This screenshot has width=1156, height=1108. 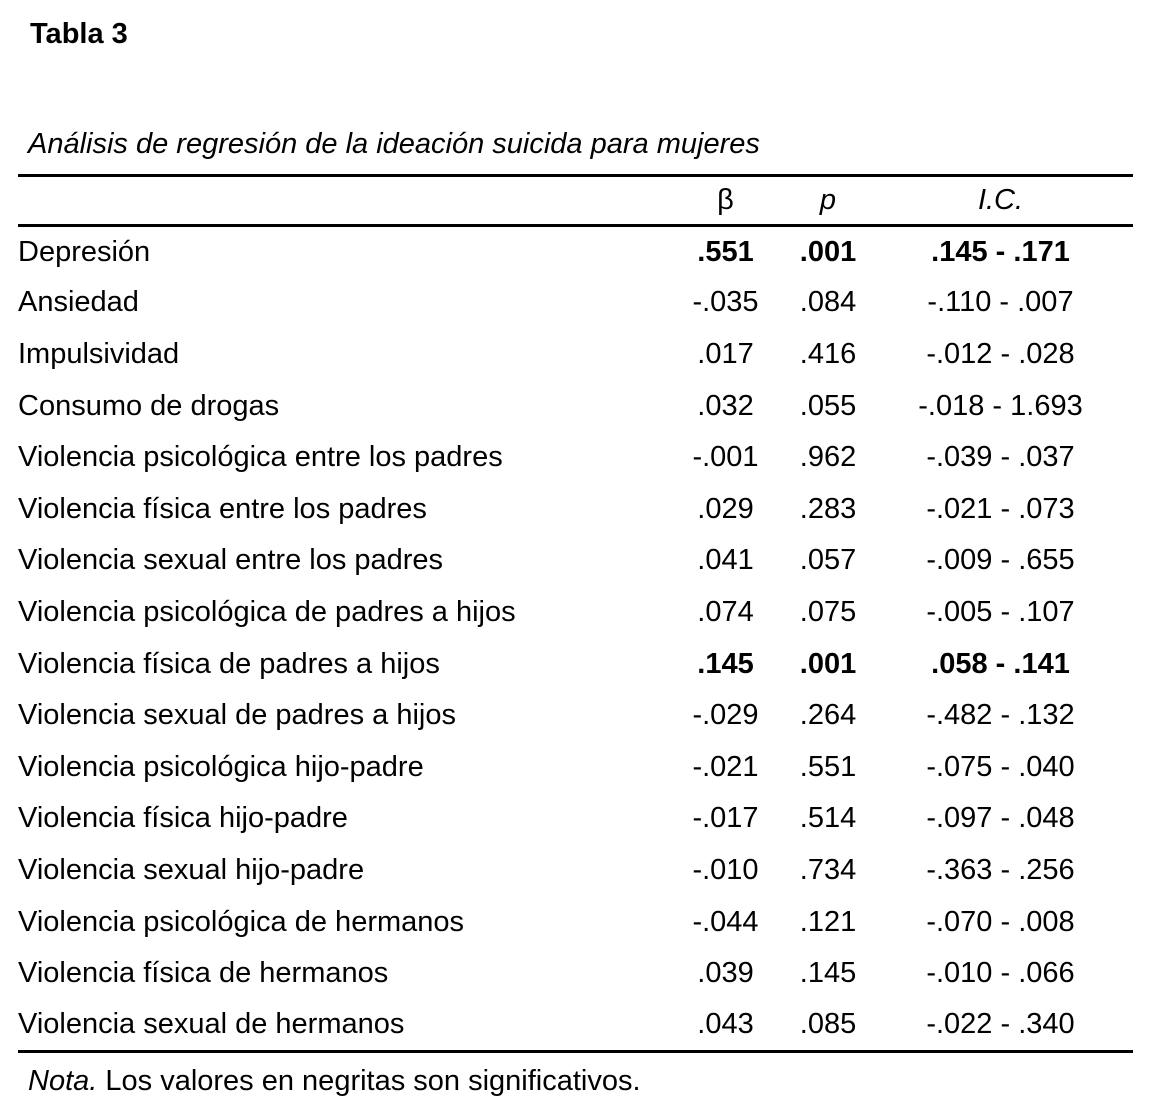 What do you see at coordinates (828, 508) in the screenshot?
I see `p-value: .283` at bounding box center [828, 508].